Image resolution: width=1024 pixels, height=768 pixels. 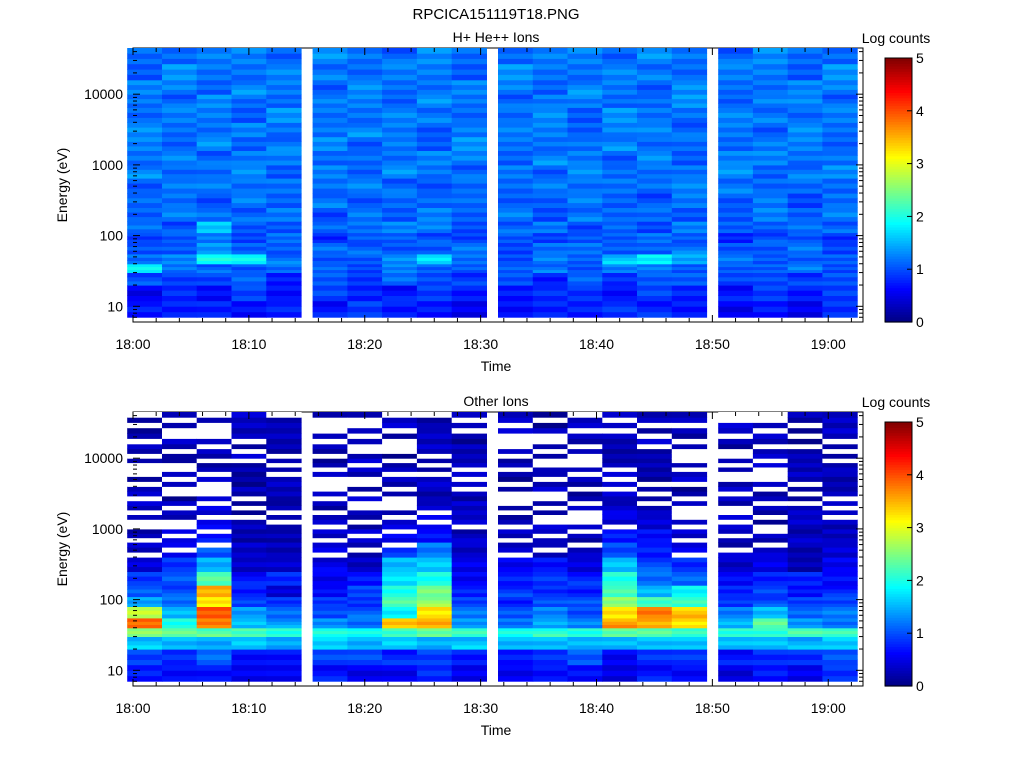 I want to click on y-tick-label: 10, so click(x=115, y=670).